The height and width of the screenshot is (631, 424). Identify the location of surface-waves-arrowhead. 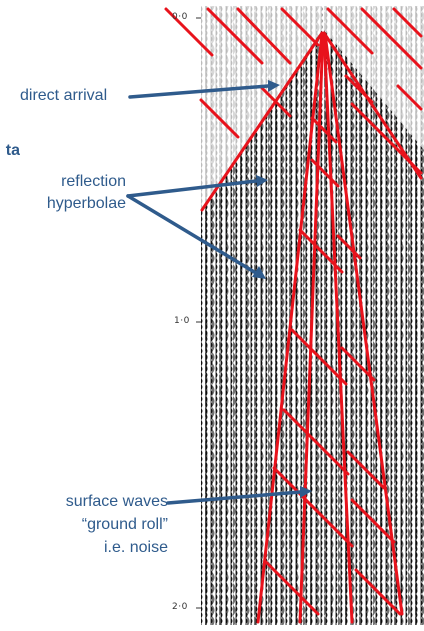
(306, 492).